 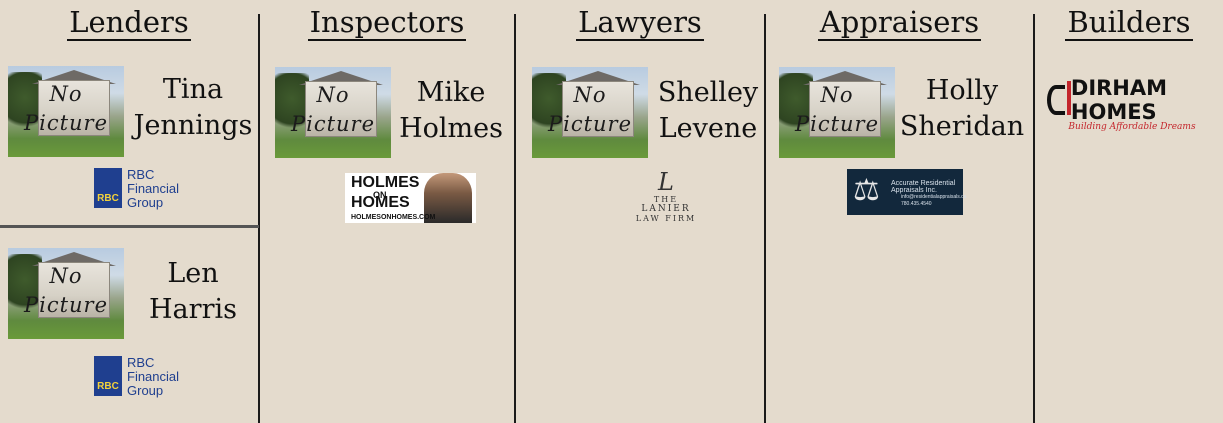 I want to click on contact-name: Tina Jennings, so click(x=193, y=108).